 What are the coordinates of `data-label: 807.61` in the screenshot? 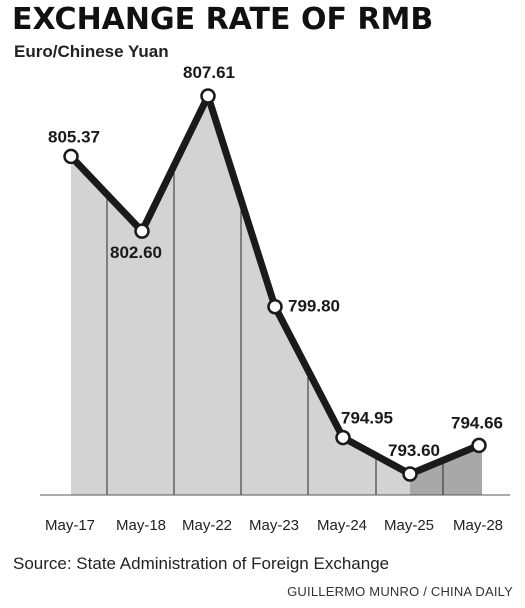 It's located at (209, 72).